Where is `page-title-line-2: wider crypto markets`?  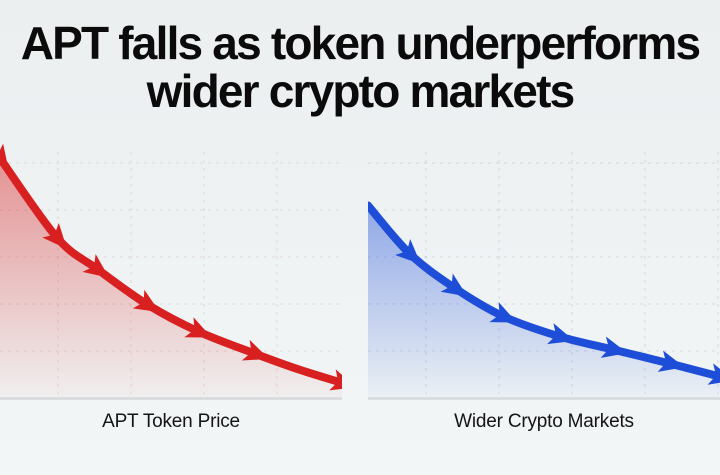 page-title-line-2: wider crypto markets is located at coordinates (361, 90).